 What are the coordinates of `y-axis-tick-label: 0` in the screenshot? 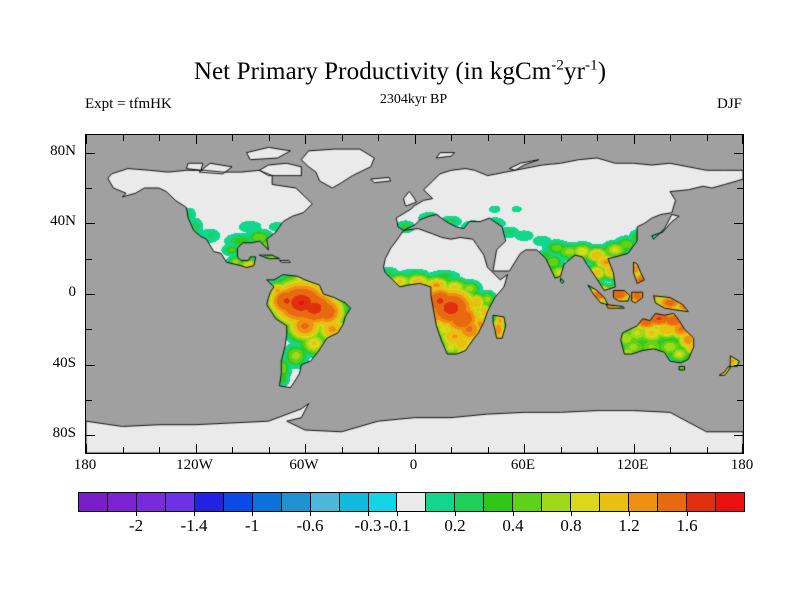 It's located at (72, 292).